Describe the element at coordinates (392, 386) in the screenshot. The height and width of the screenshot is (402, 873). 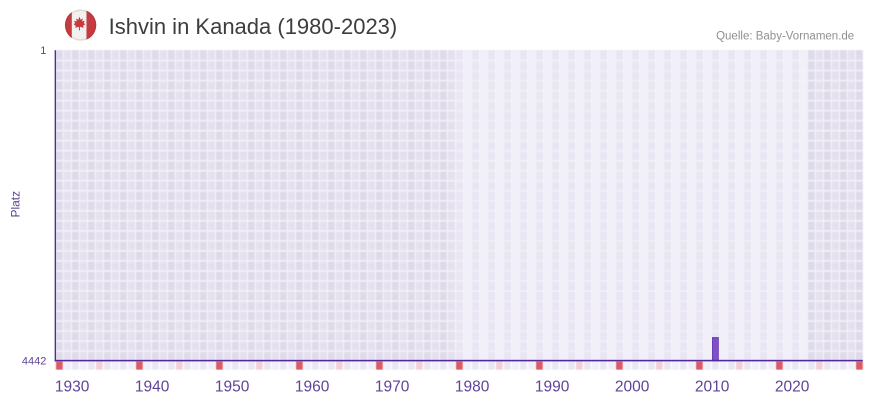
I see `svg-text: 1970` at that location.